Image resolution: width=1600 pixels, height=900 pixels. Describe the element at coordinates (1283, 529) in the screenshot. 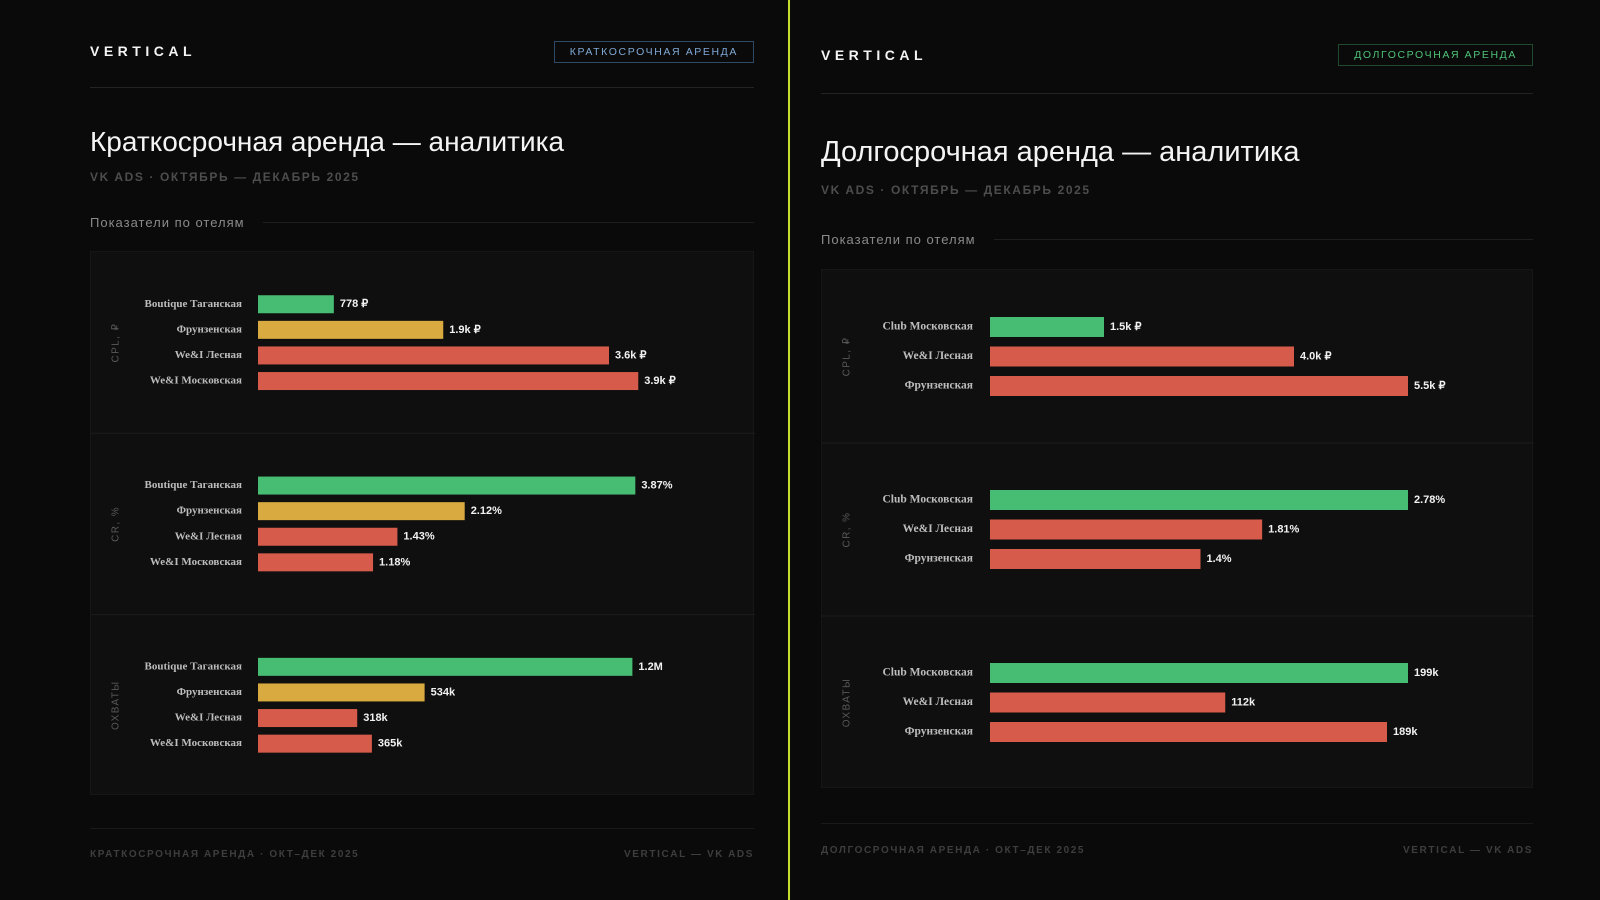

I see `bar-value-label: 1.81%` at that location.